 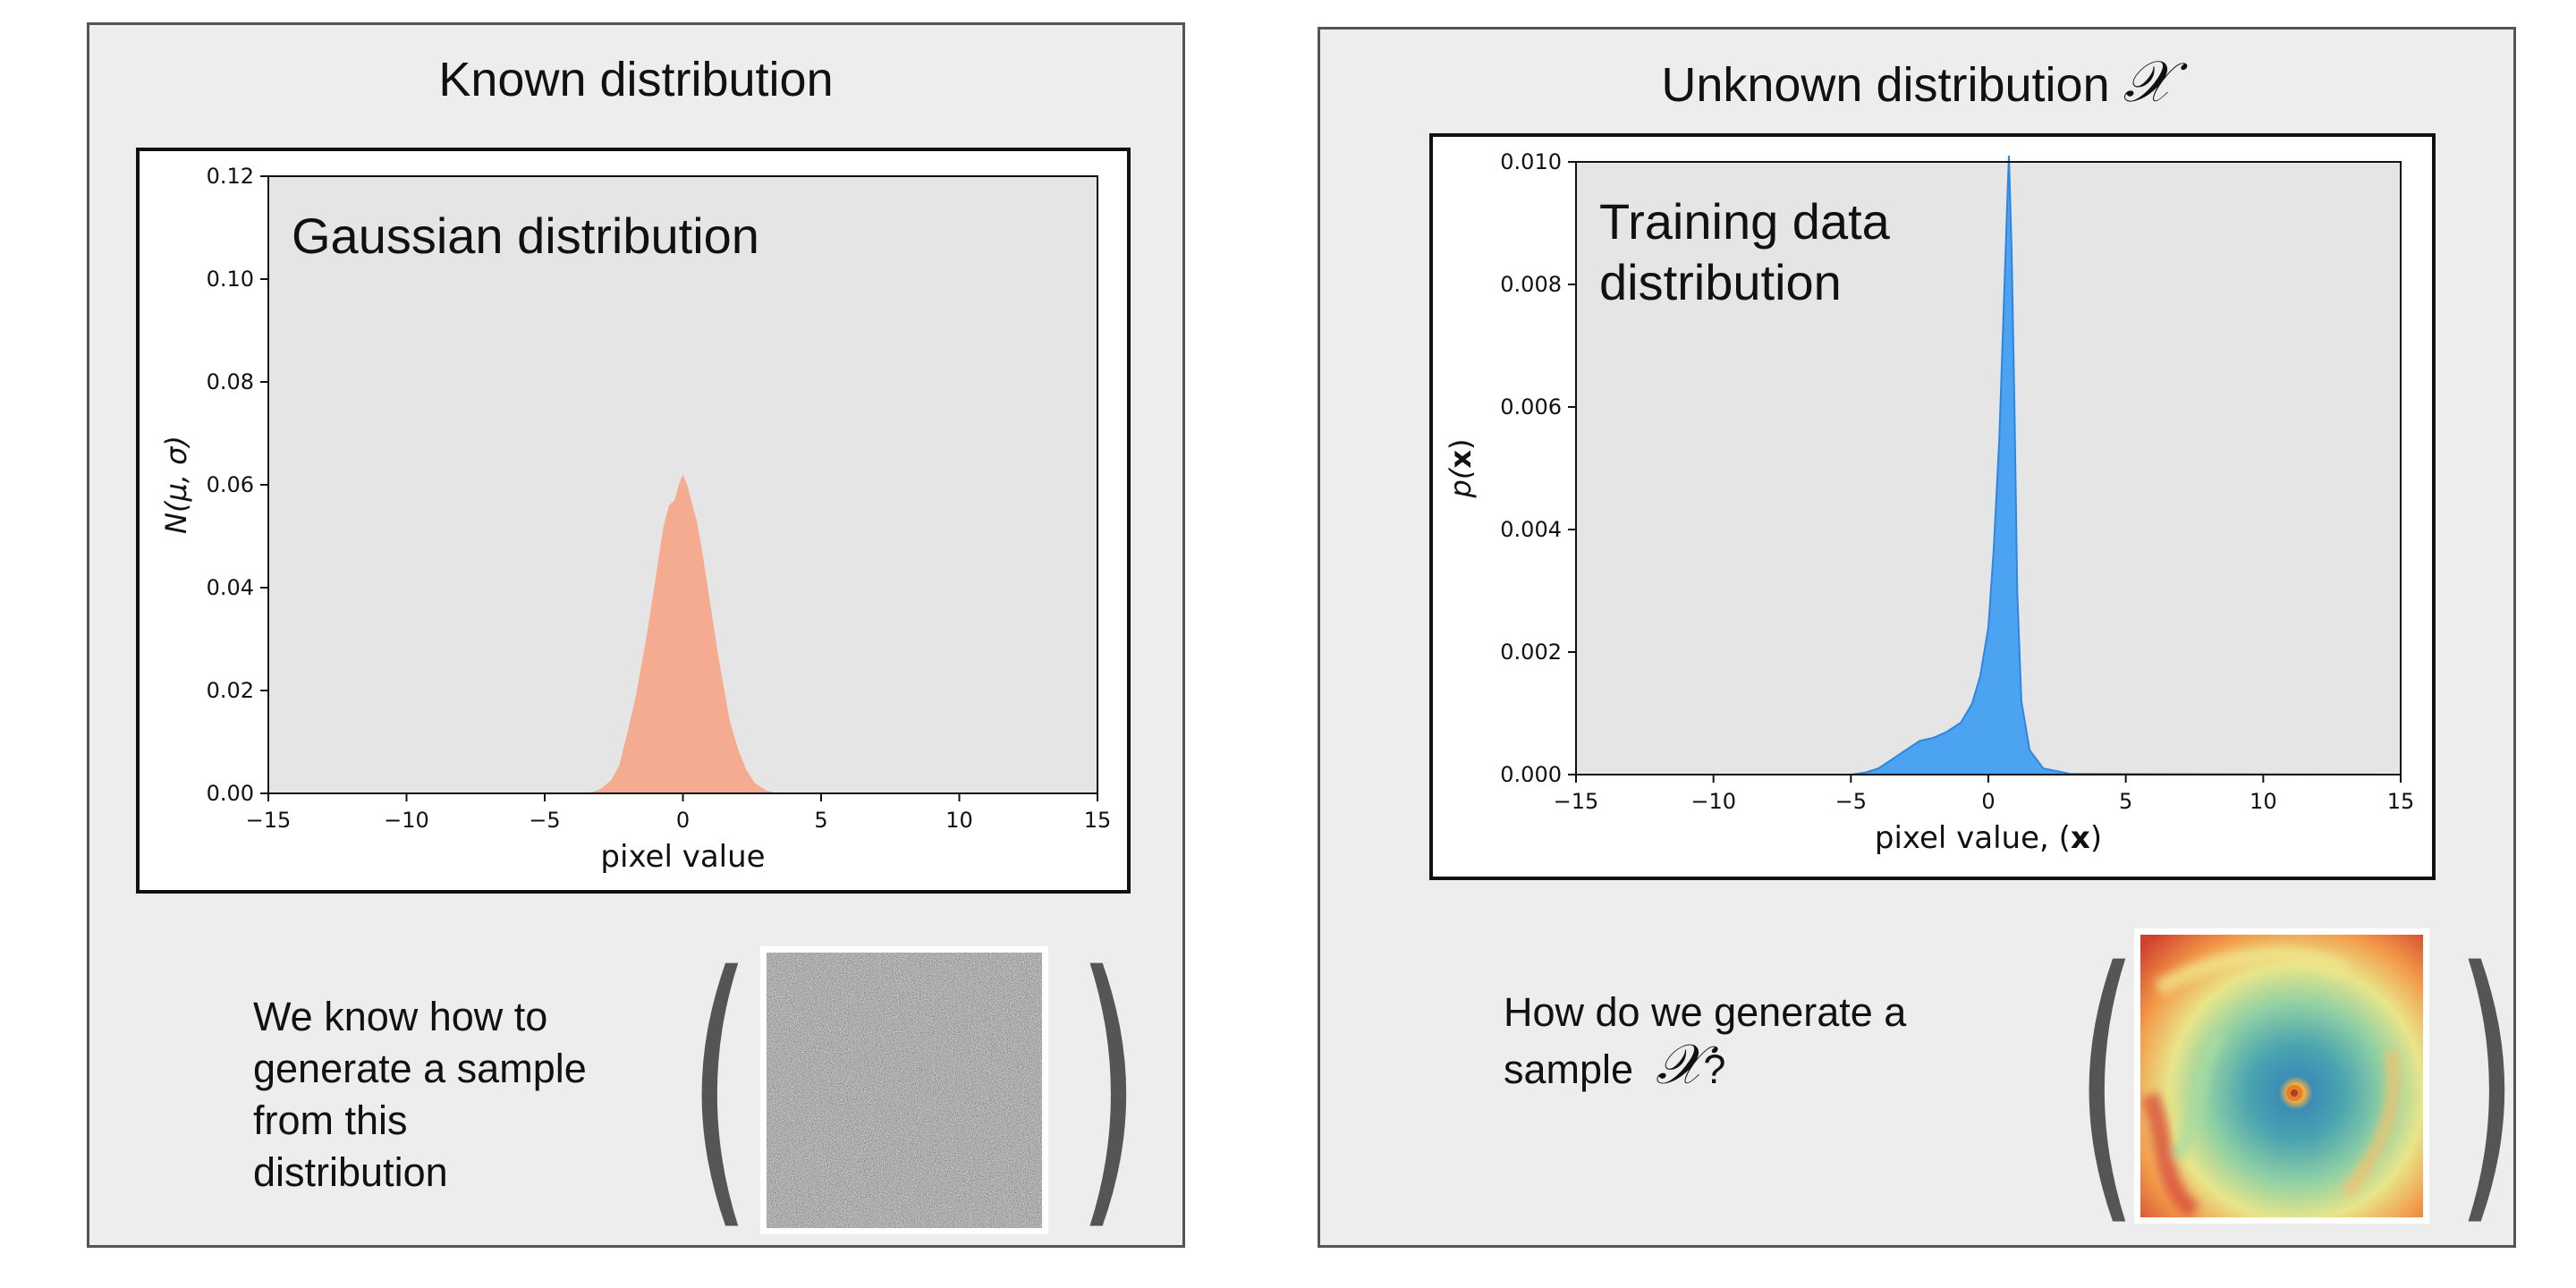 I want to click on y-tick-label: 0.004, so click(x=1531, y=529).